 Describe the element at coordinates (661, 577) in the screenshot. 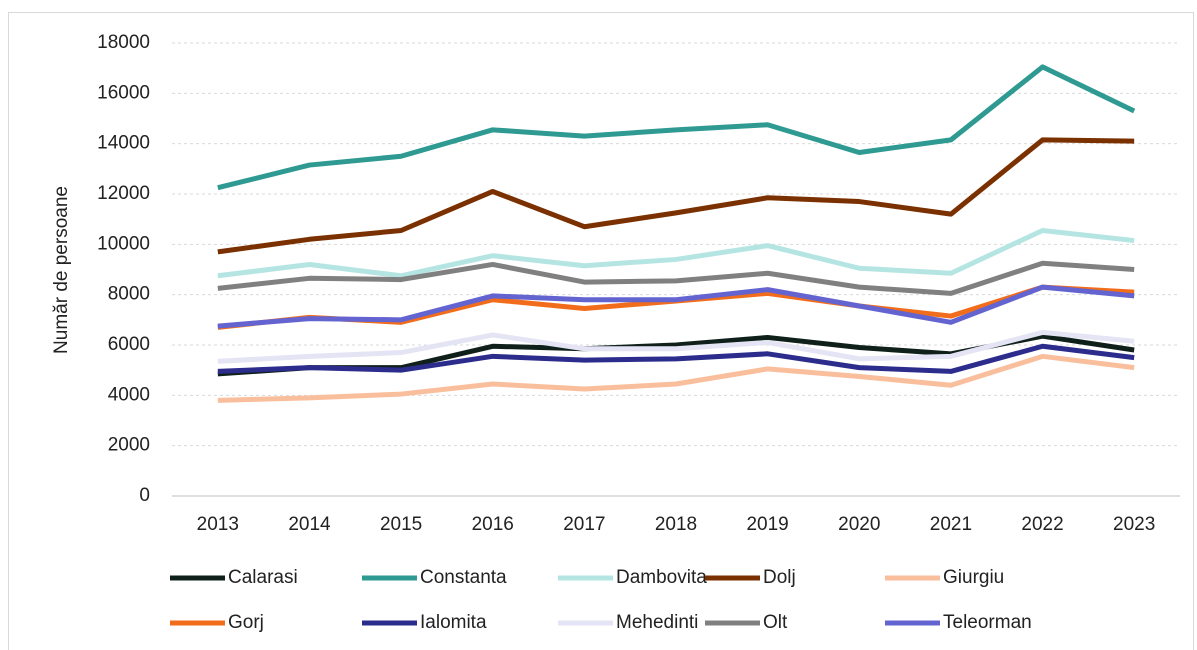

I see `legend-label: Dambovita` at that location.